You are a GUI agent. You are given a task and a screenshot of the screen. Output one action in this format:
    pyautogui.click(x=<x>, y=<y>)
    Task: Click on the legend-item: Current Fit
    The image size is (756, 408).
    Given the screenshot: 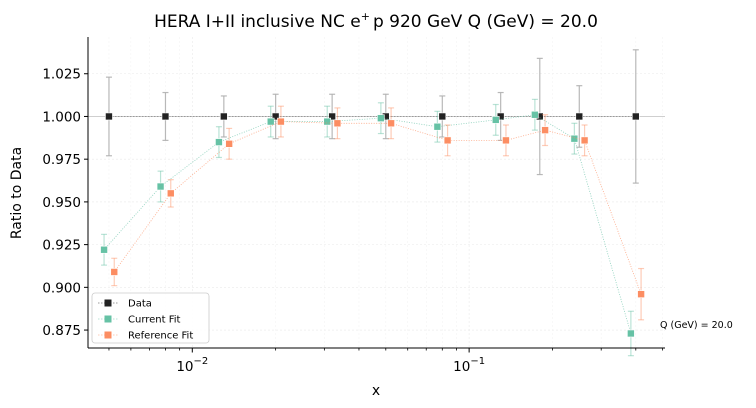 What is the action you would take?
    pyautogui.click(x=139, y=320)
    